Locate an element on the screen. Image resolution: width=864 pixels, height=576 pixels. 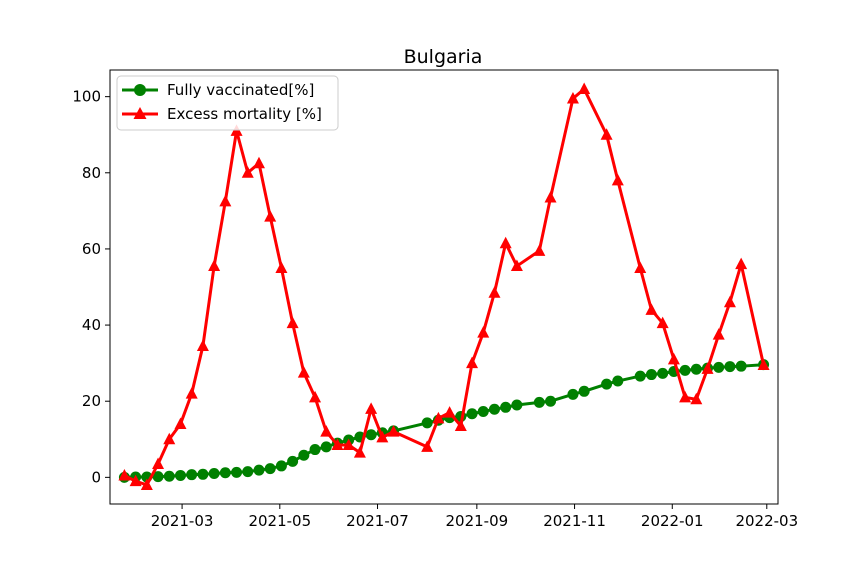
y-tick-label: 20 is located at coordinates (91, 401).